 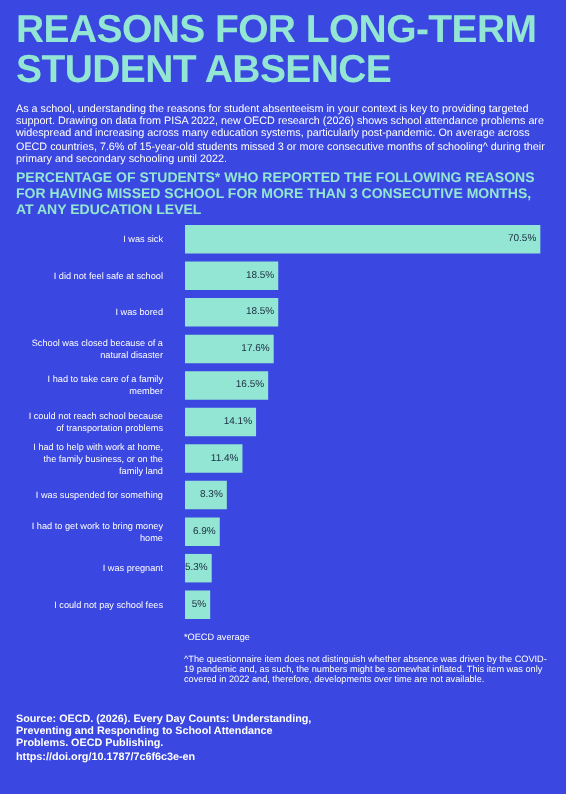 I want to click on chart-title: REASONS FOR LONG-TERM STUDENT ABSENCE, so click(x=277, y=49).